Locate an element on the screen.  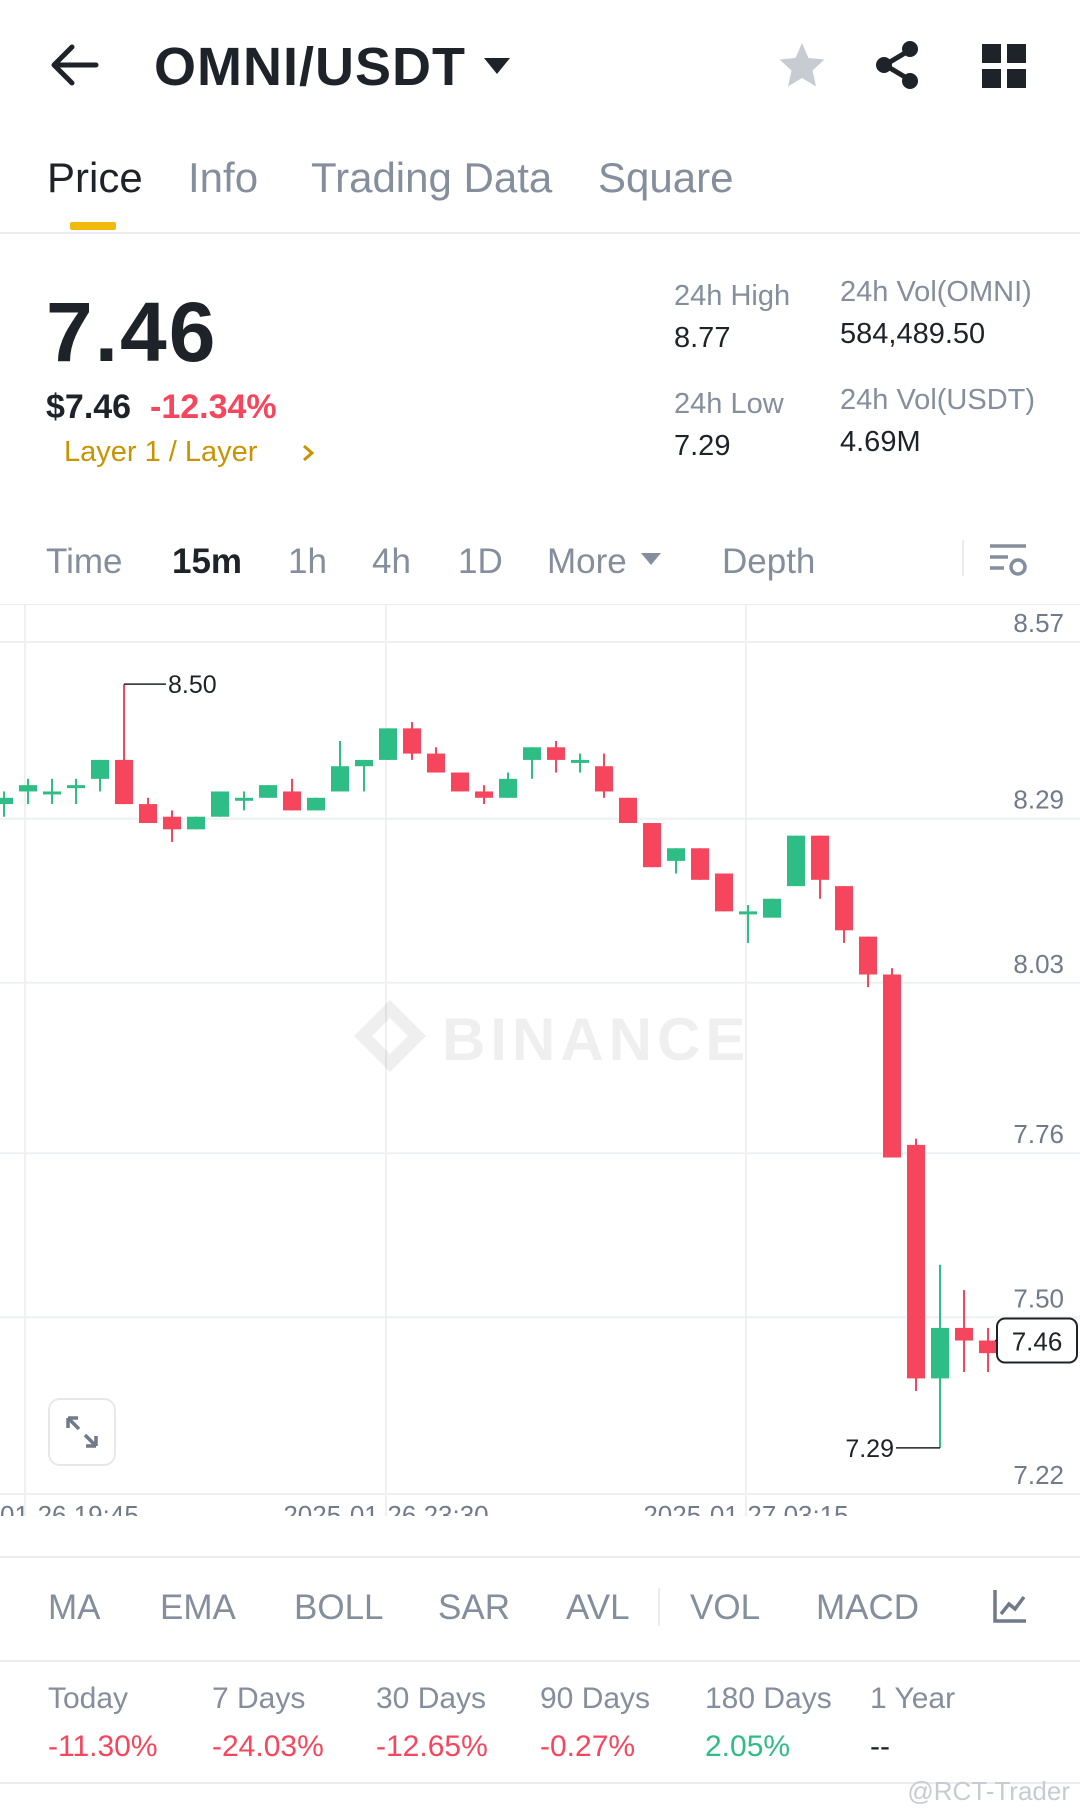
interval-15m: 15m is located at coordinates (207, 561).